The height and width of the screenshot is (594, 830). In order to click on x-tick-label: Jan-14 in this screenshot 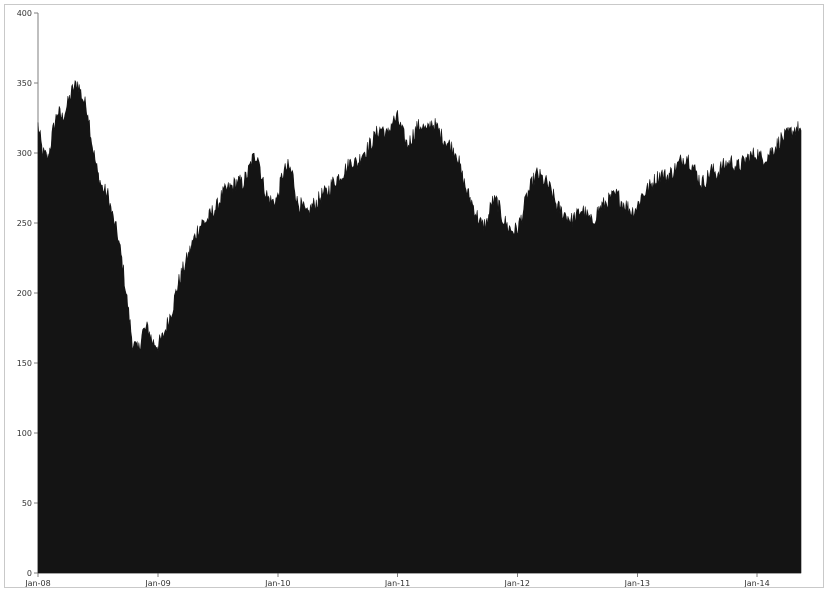, I will do `click(756, 583)`.